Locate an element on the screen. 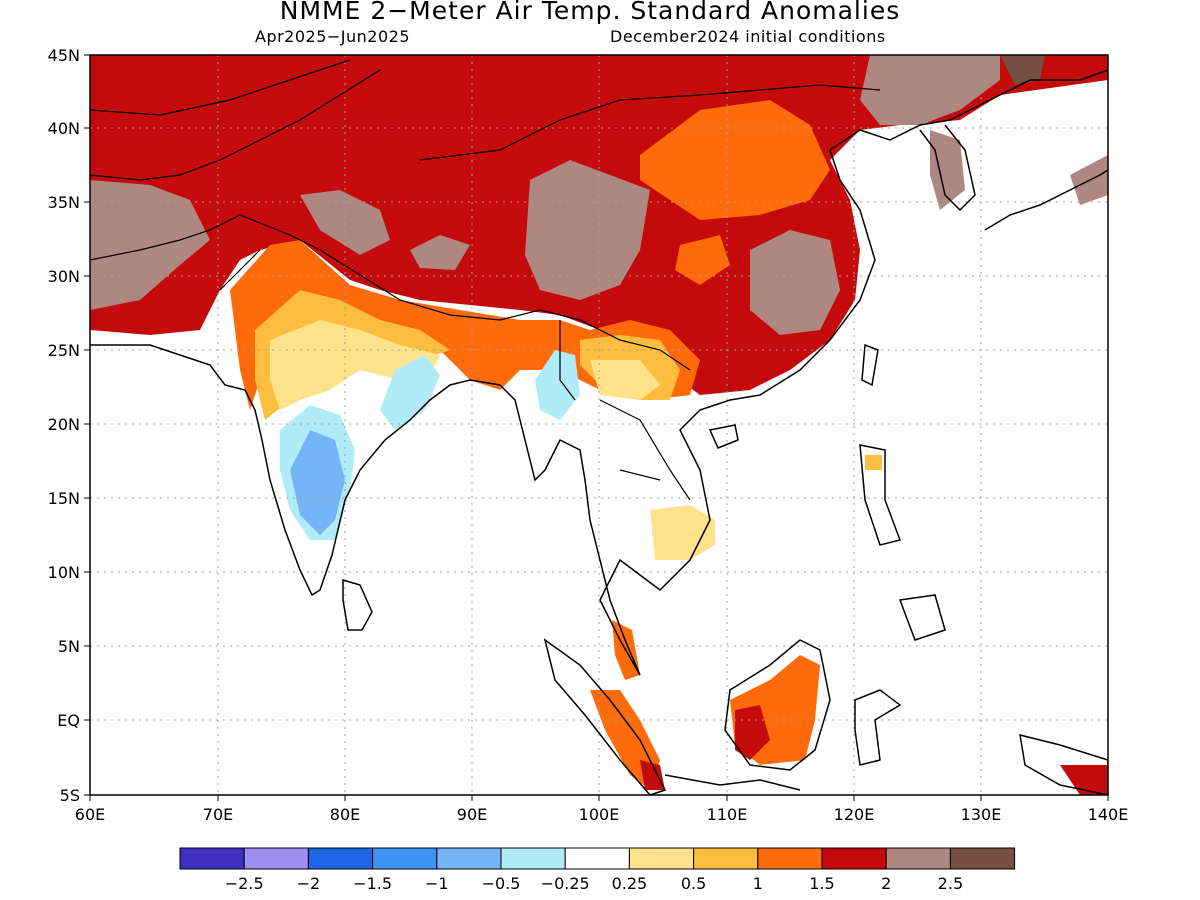  colorbar-tick-label: 0.5 is located at coordinates (693, 883).